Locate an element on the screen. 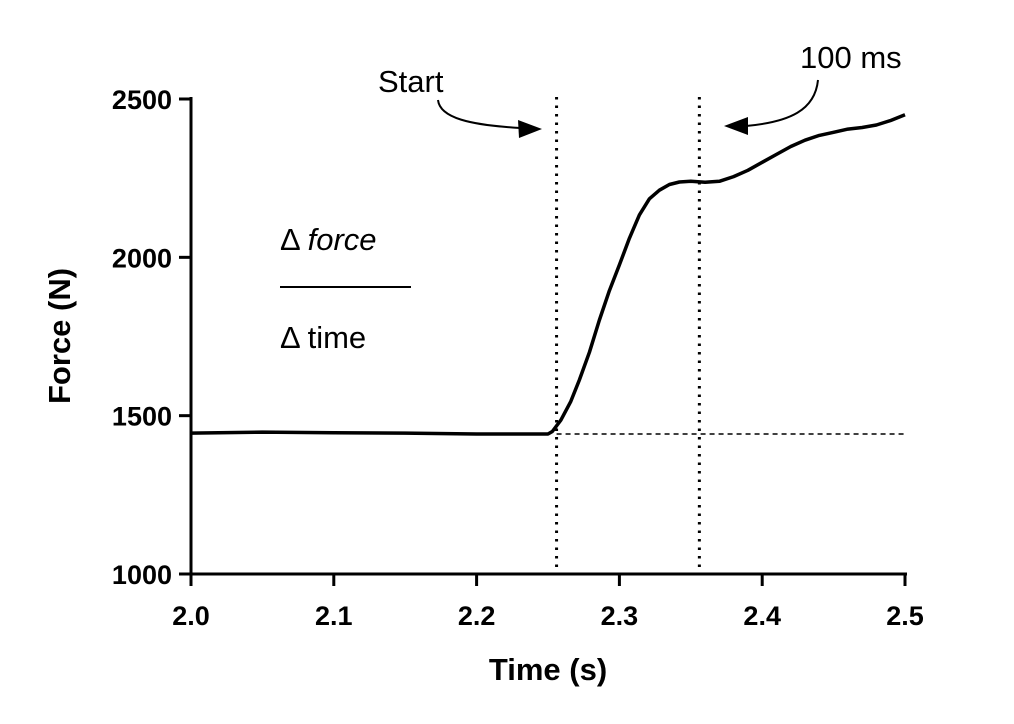 This screenshot has width=1014, height=724. delta-force-label: Δ force is located at coordinates (328, 239).